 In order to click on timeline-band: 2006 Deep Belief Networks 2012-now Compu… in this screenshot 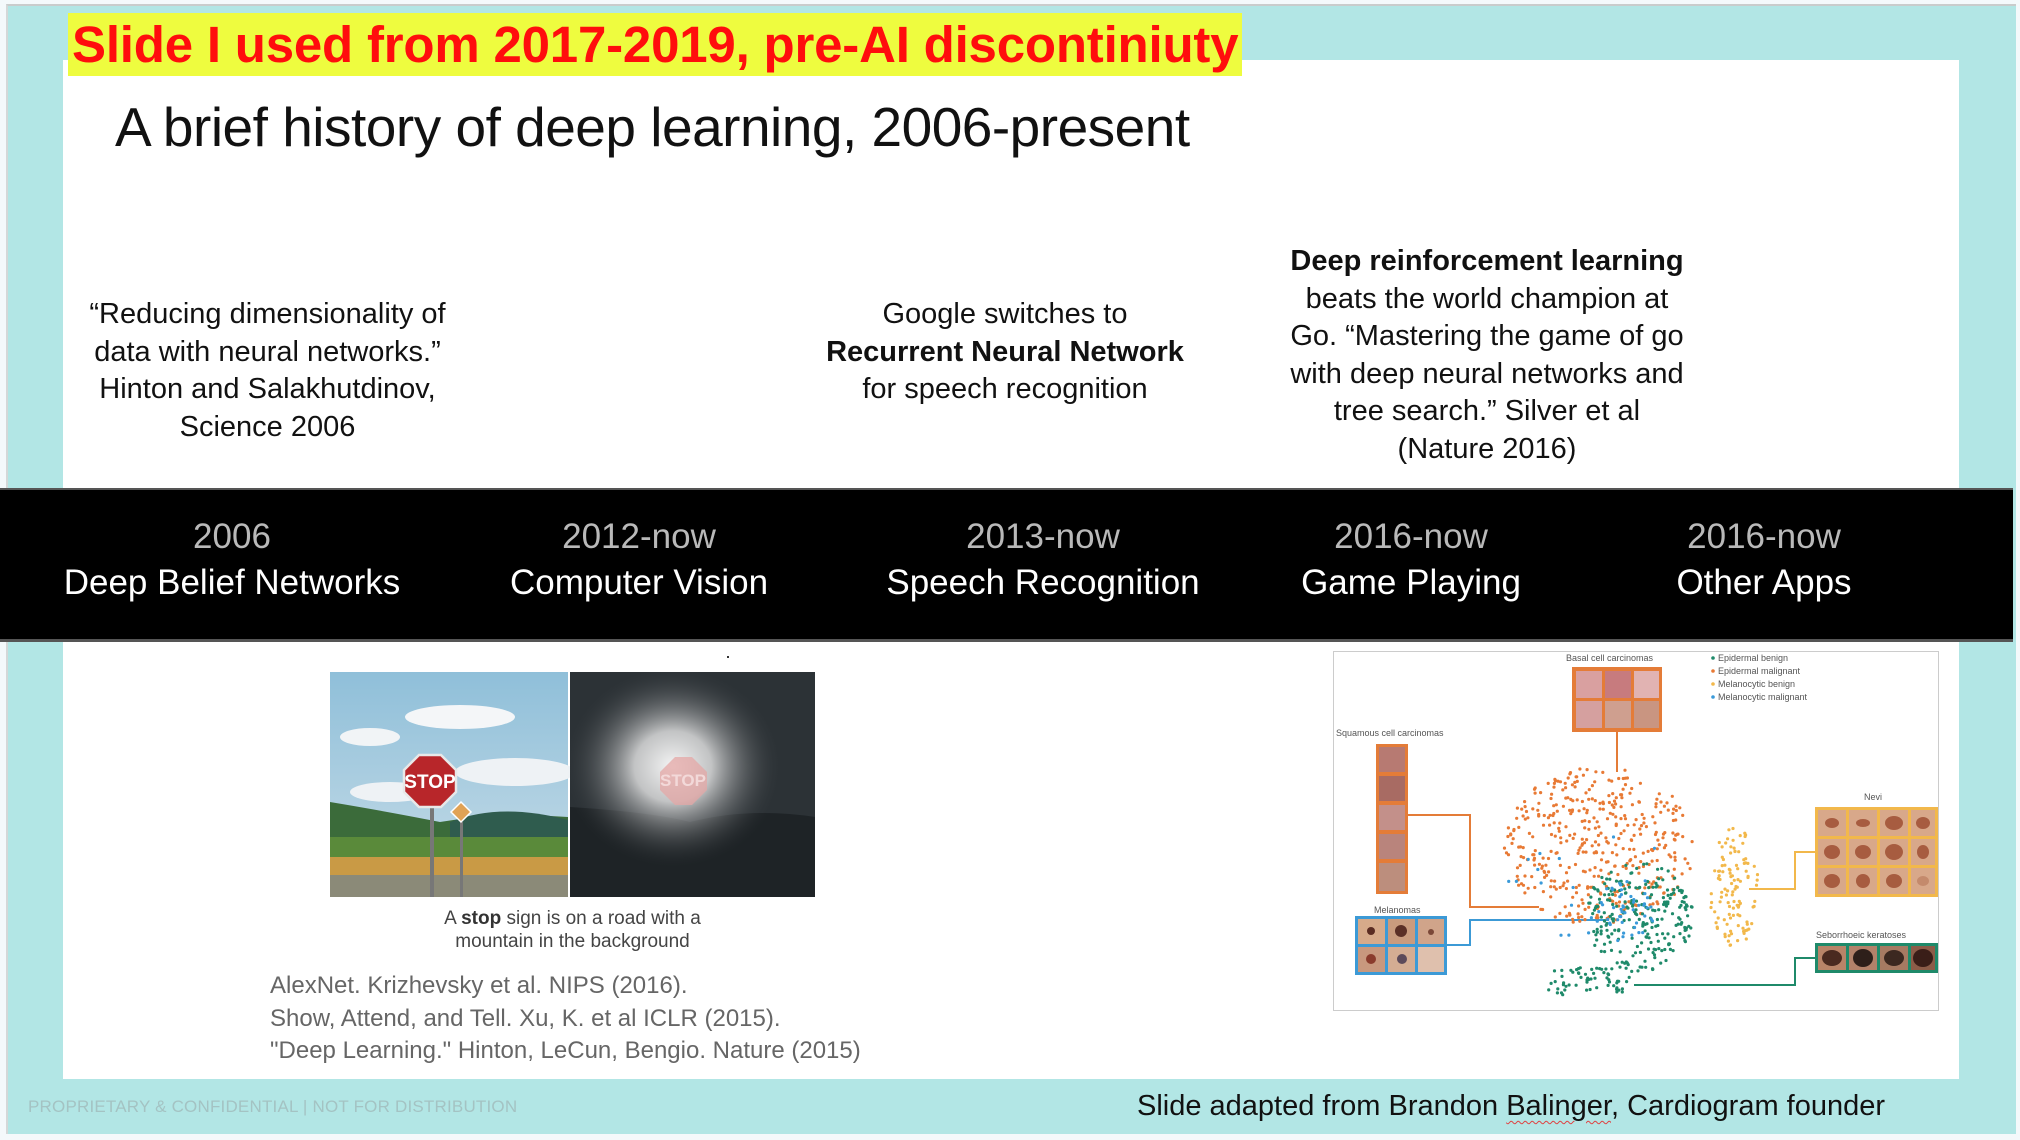, I will do `click(1006, 565)`.